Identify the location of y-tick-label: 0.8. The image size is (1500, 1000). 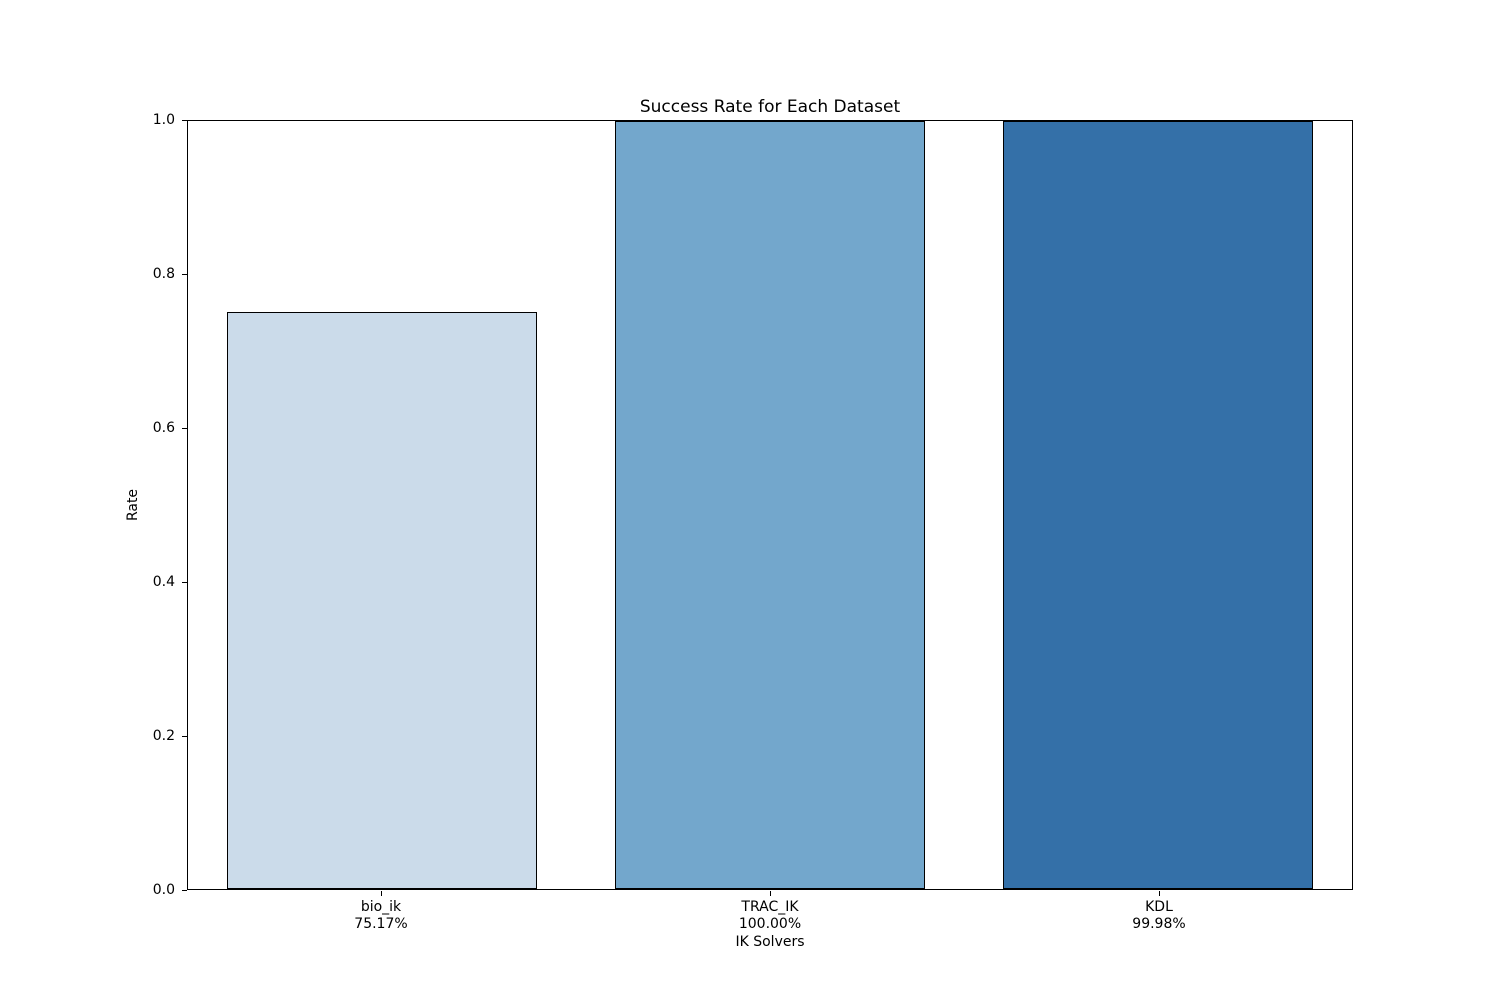
(163, 274).